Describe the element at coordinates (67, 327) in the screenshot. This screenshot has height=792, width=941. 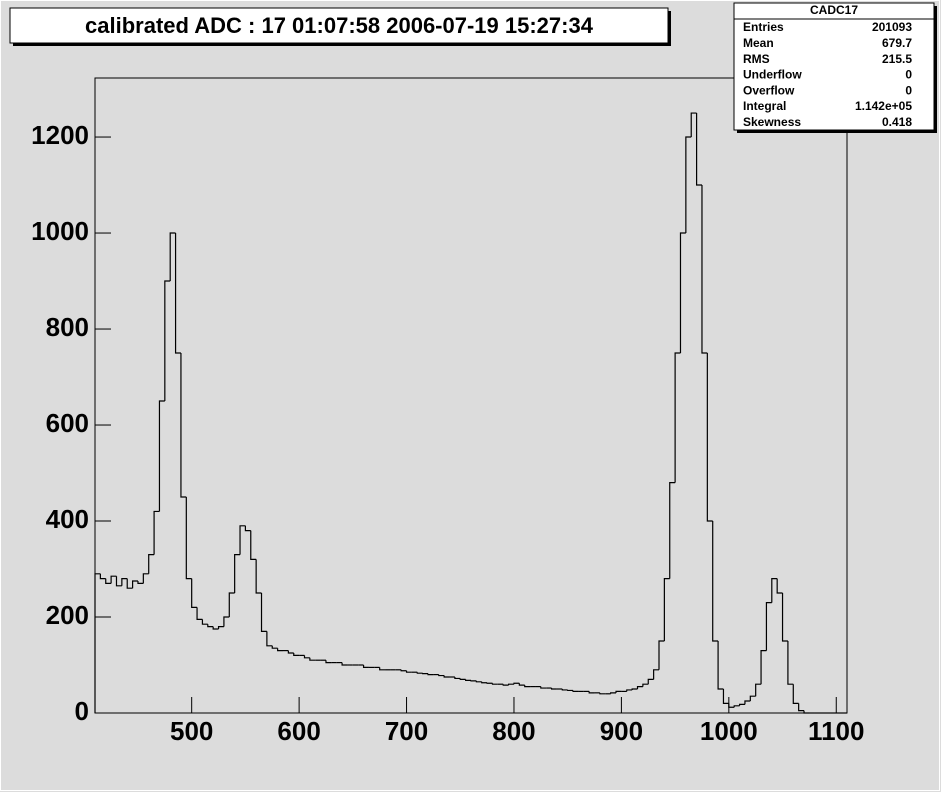
I see `y-tick-label: 800` at that location.